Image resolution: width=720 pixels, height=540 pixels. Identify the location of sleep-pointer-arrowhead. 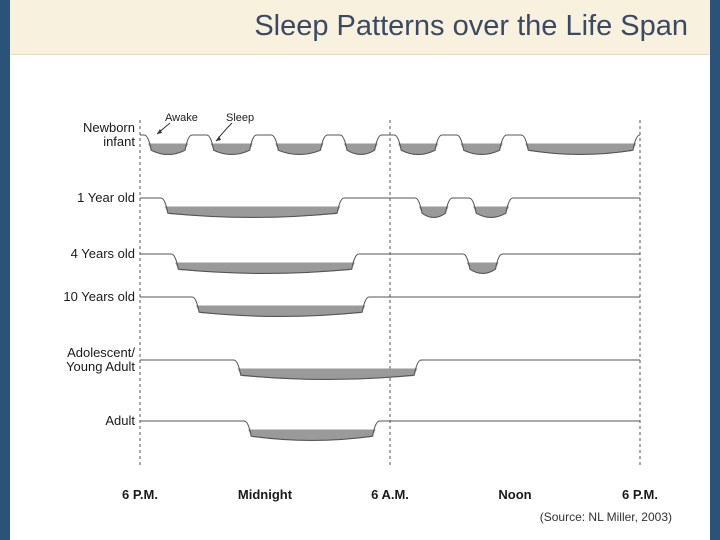
(218, 138).